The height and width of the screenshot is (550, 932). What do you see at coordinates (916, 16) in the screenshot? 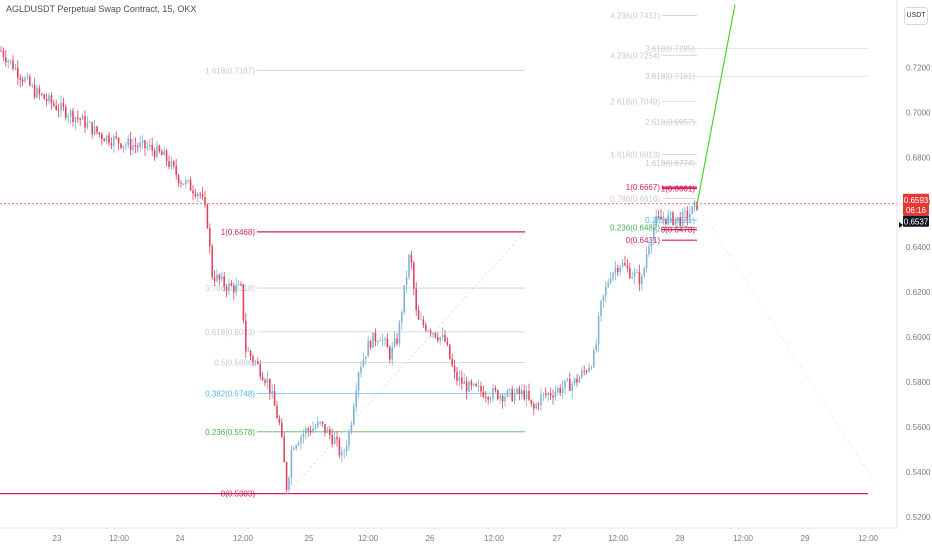
I see `currency-button: USDT` at bounding box center [916, 16].